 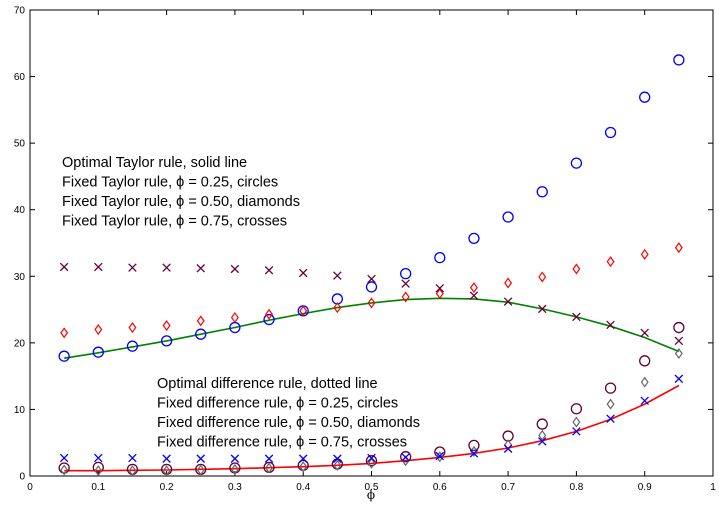 I want to click on difference-legend-line: Fixed difference rule, ϕ = 0.75, crosses, so click(x=282, y=443).